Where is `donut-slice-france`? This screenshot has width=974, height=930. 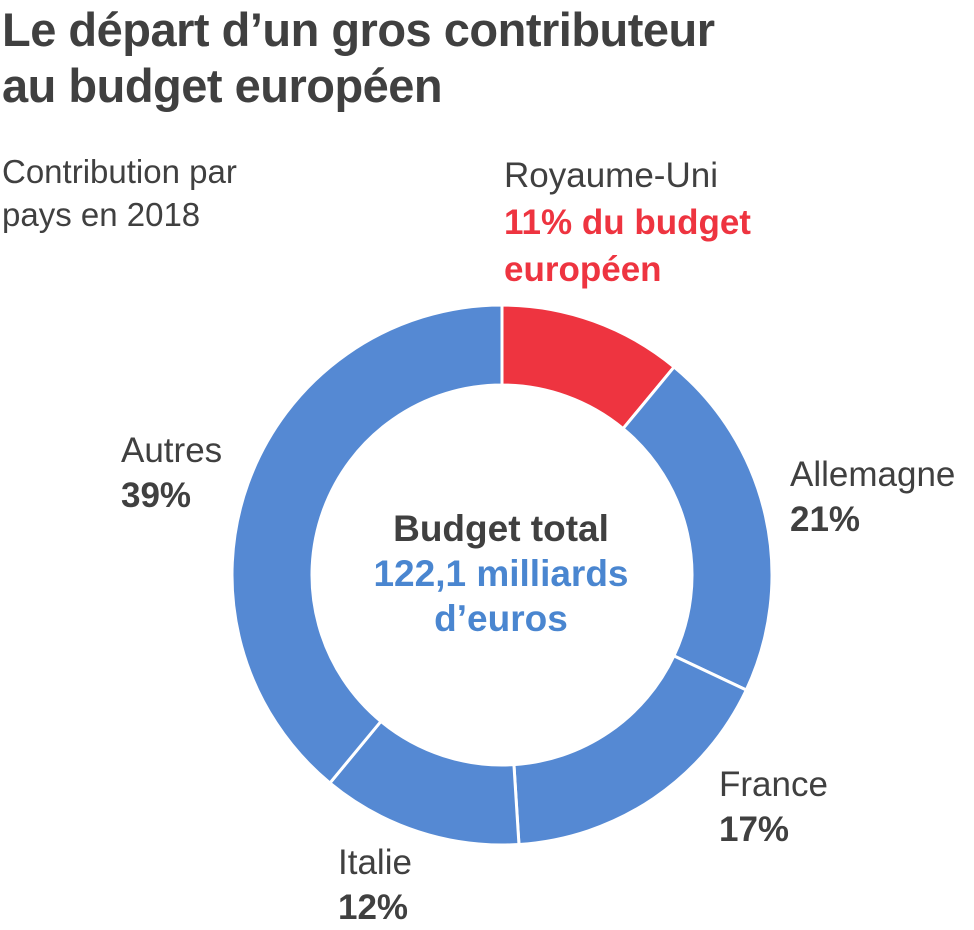 donut-slice-france is located at coordinates (630, 750).